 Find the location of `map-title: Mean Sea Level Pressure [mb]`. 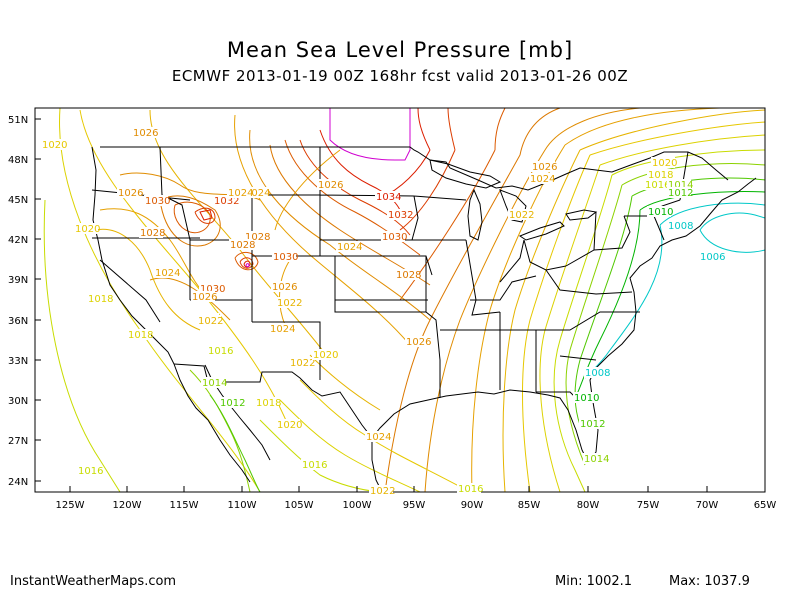

map-title: Mean Sea Level Pressure [mb] is located at coordinates (400, 50).